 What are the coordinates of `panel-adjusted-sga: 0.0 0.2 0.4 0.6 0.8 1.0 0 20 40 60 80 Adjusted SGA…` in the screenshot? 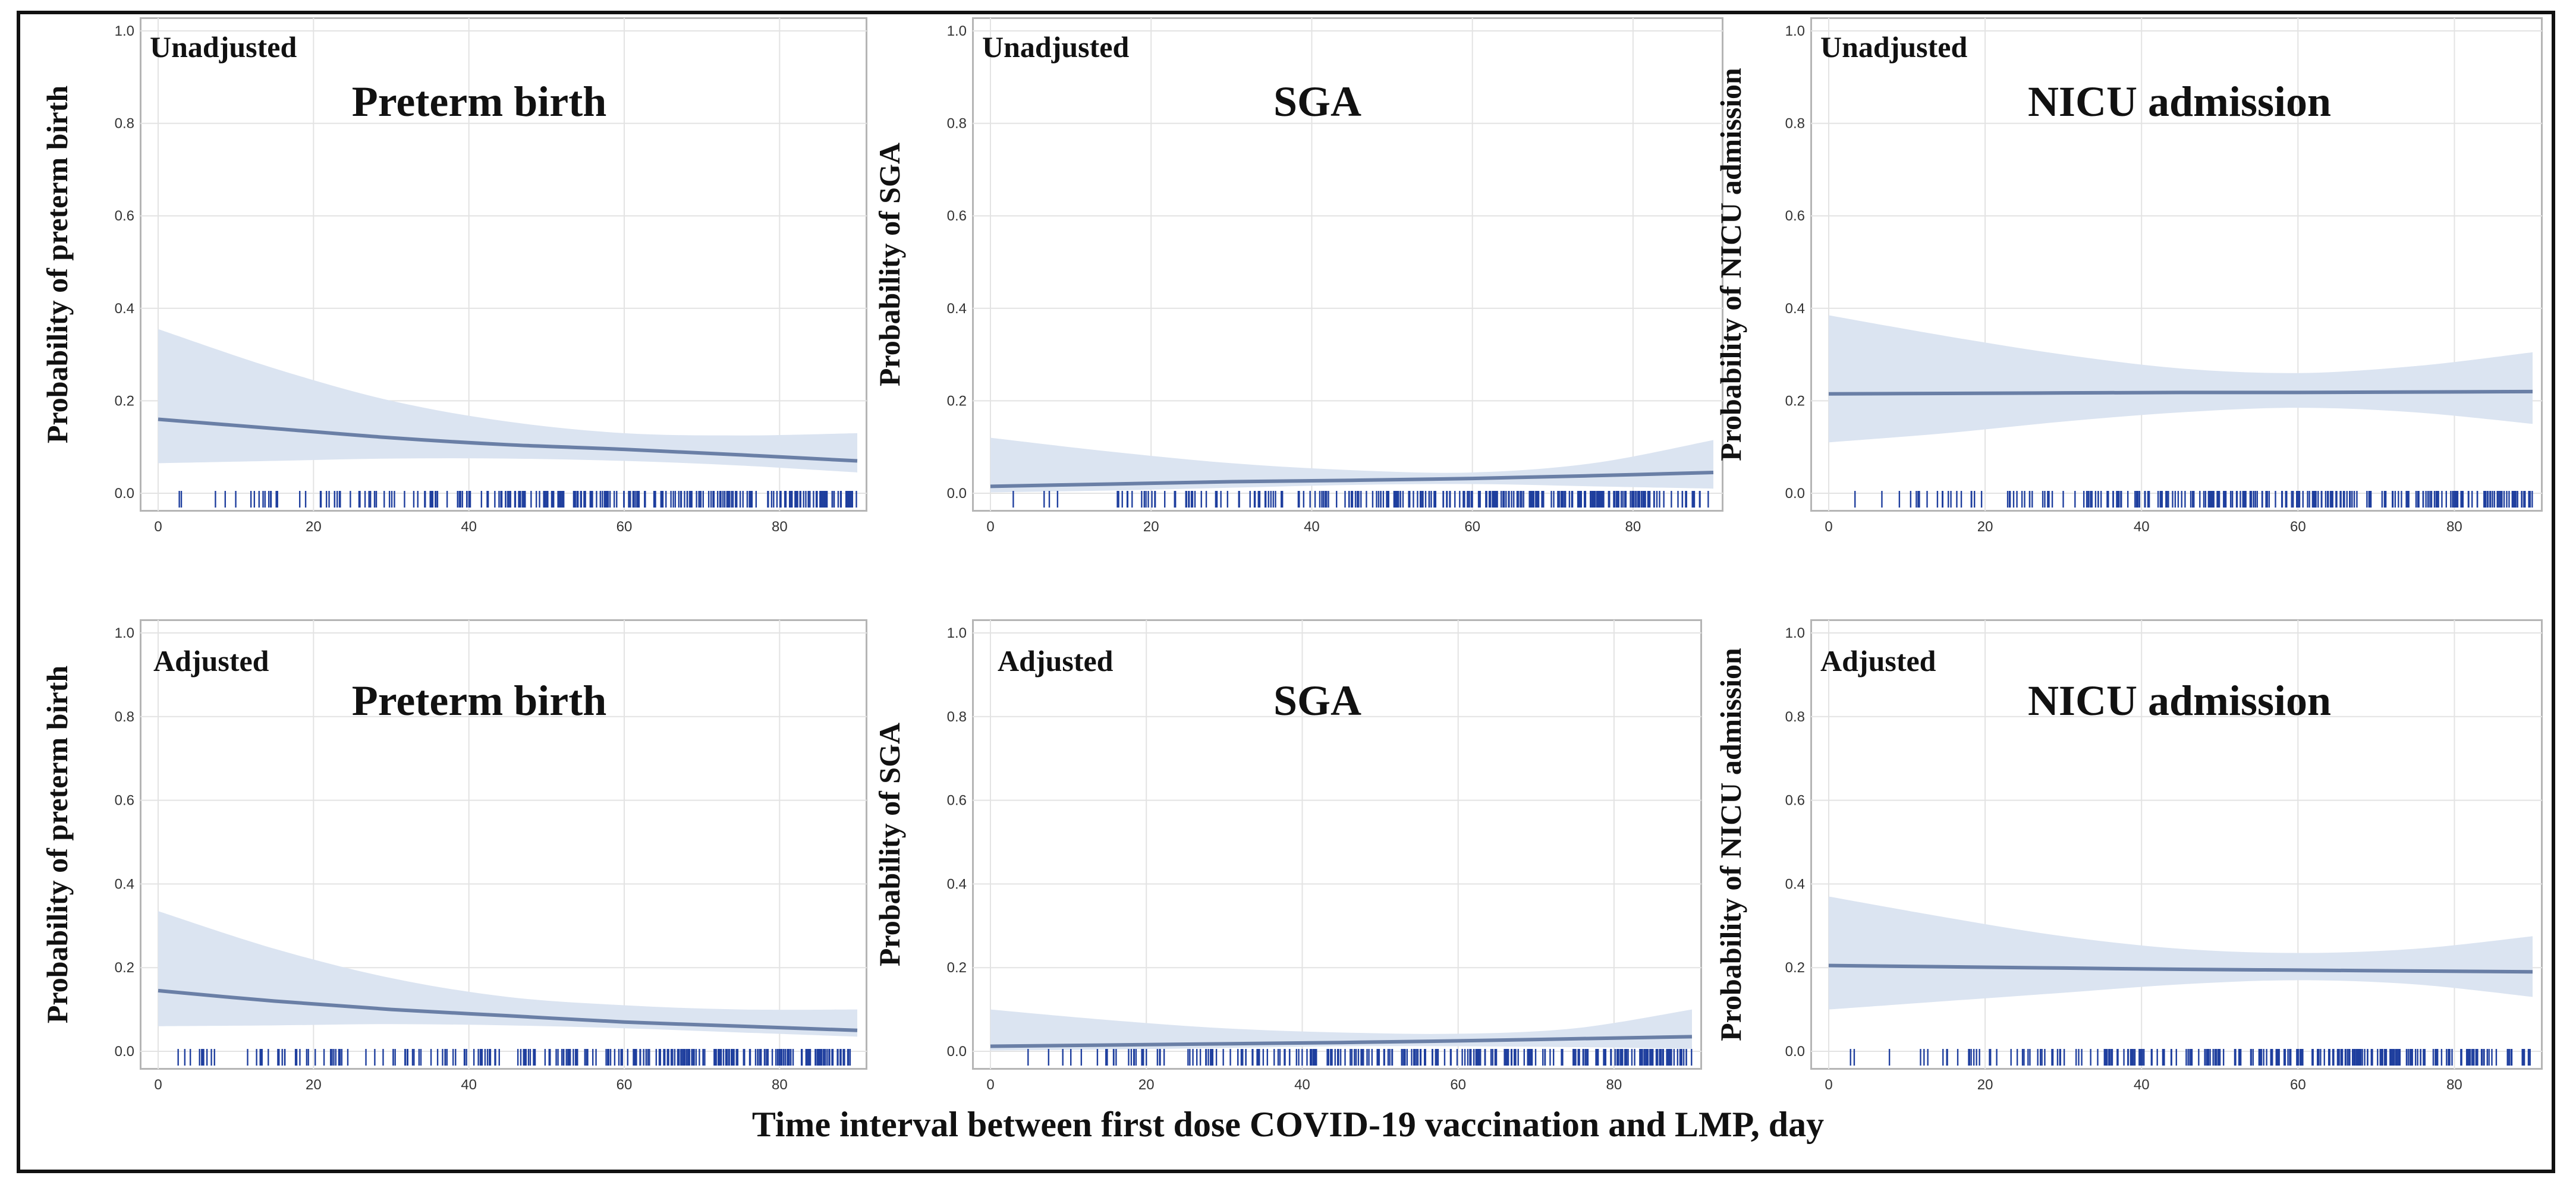 It's located at (1287, 856).